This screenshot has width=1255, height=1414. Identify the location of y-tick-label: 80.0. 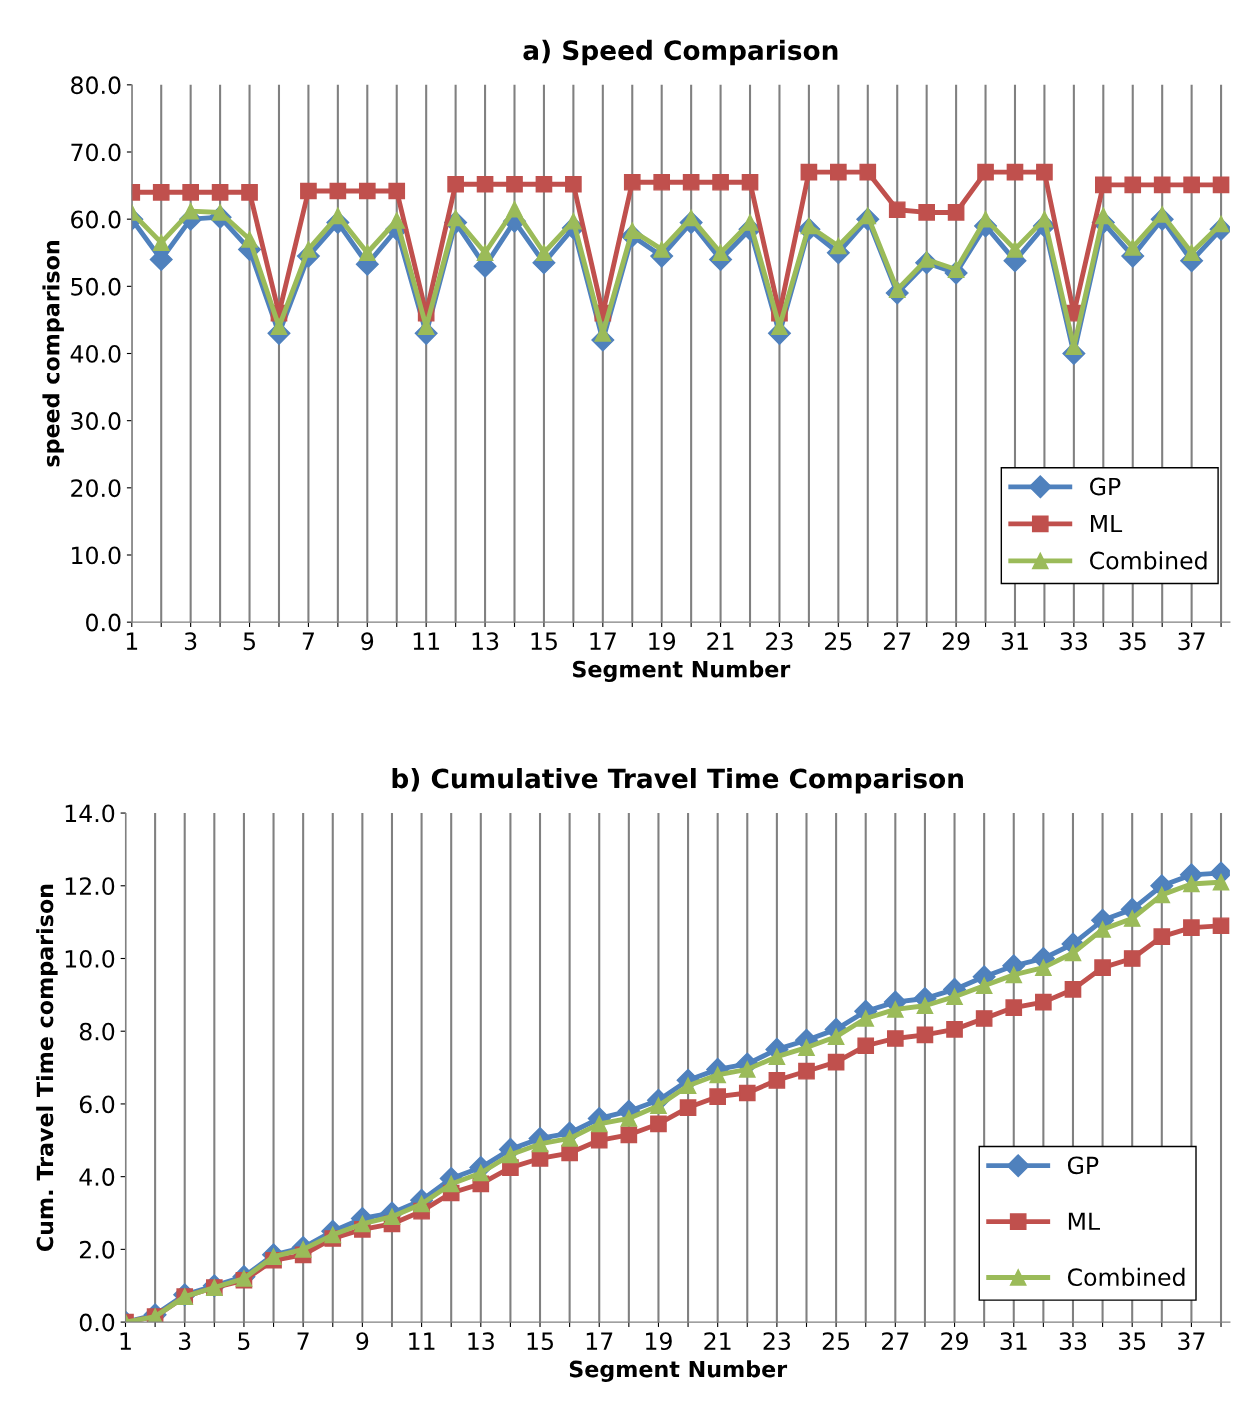
(96, 85).